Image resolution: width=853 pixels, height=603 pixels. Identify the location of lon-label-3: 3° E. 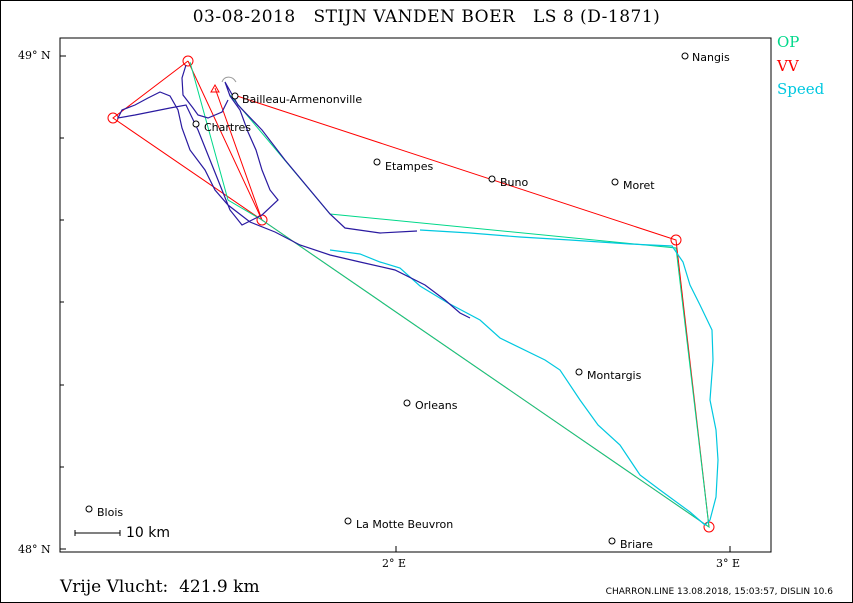
(728, 563).